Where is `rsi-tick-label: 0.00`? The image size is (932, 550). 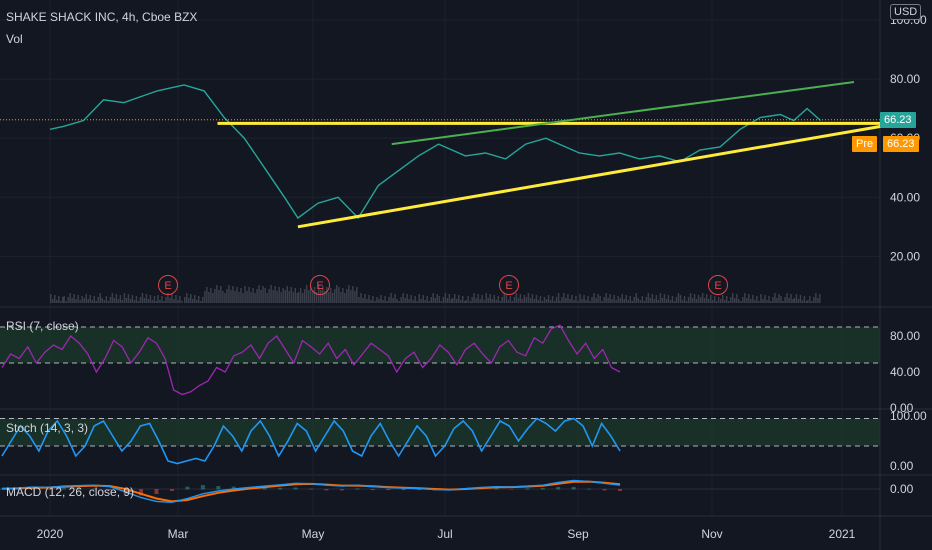
rsi-tick-label: 0.00 is located at coordinates (902, 408).